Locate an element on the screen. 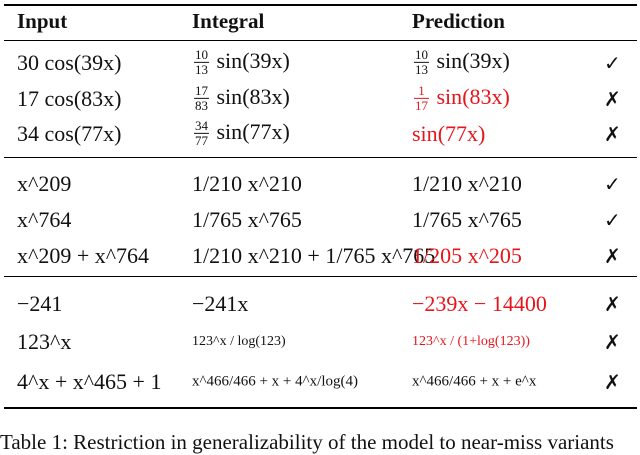  integral-cell: x^466/466 + x + 4^x/log(4) is located at coordinates (275, 381).